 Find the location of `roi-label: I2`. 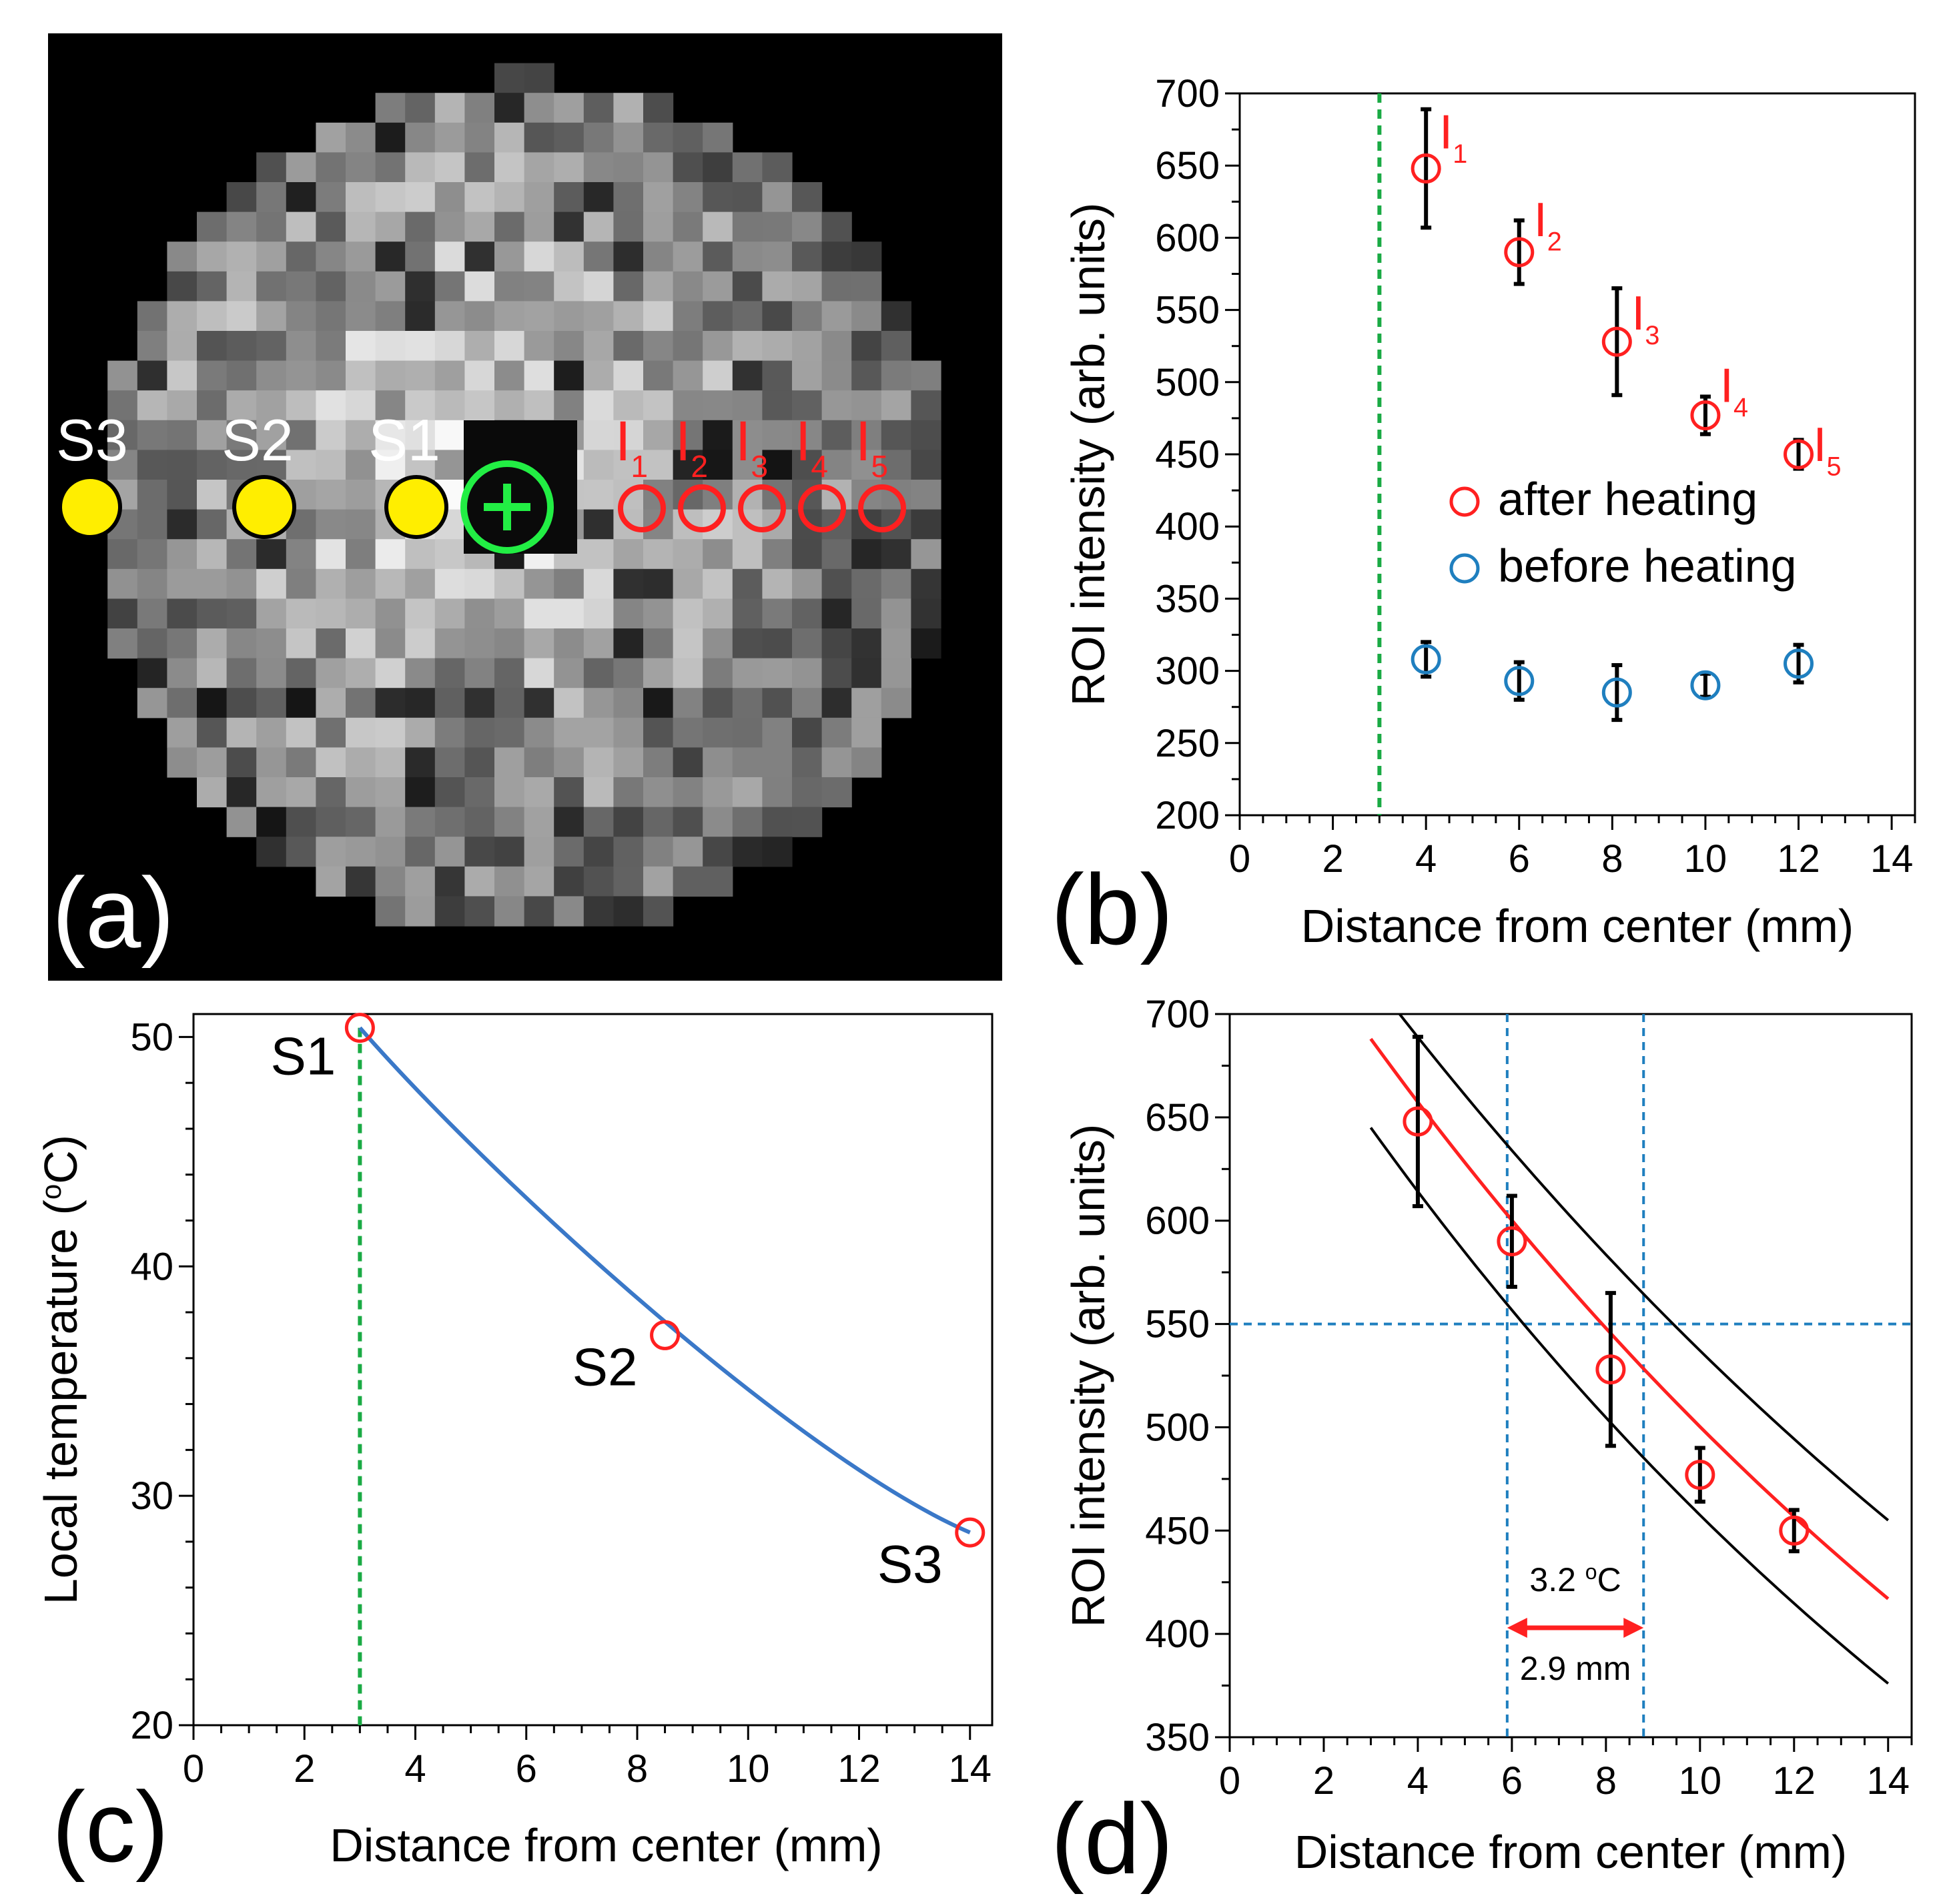

roi-label: I2 is located at coordinates (691, 447).